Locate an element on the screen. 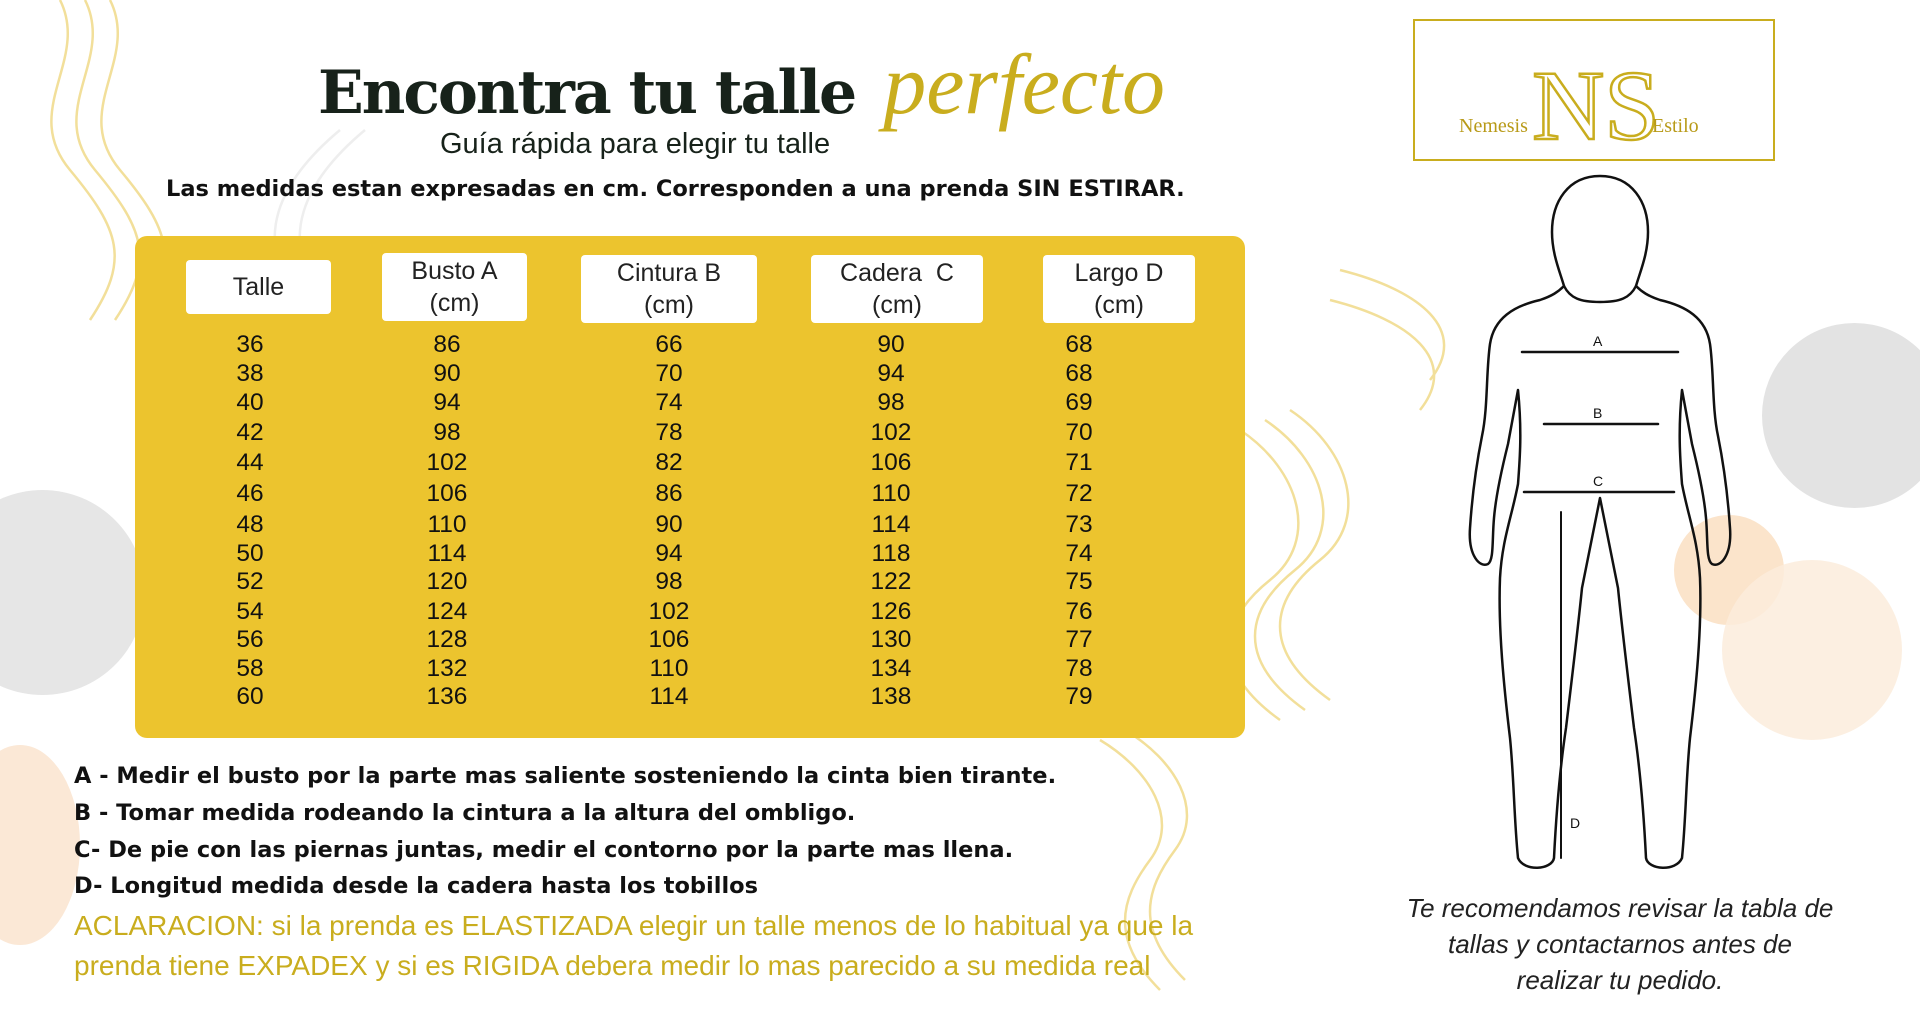 This screenshot has height=1020, width=1920. figure-label-b: B is located at coordinates (1597, 413).